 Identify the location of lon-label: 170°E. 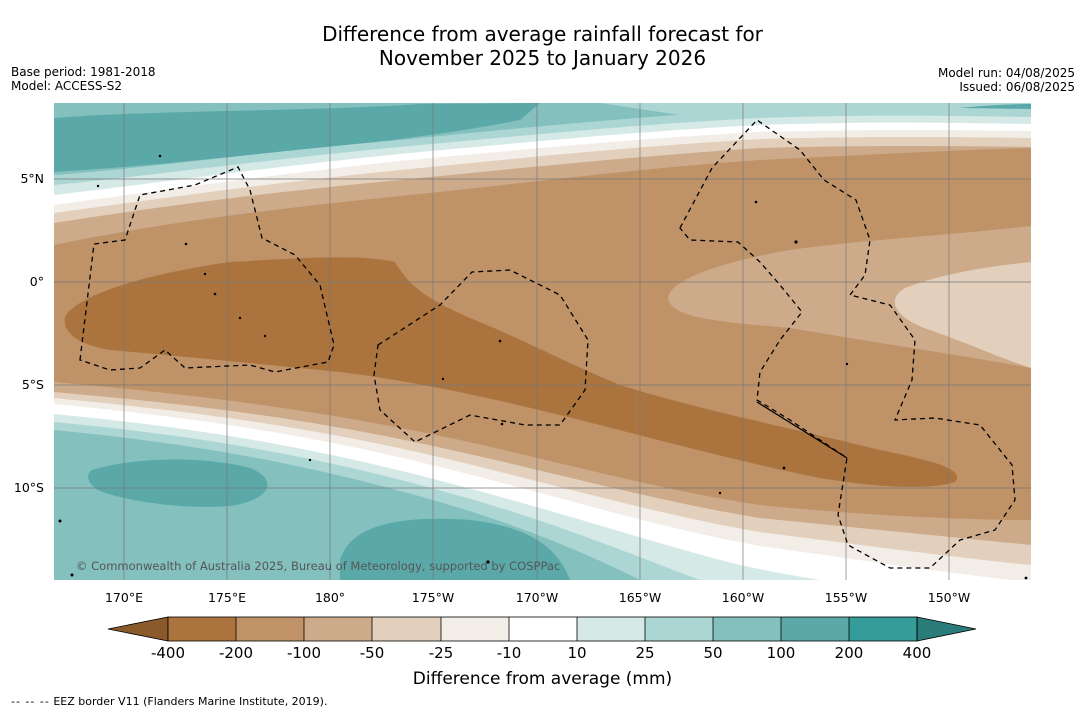
(124, 597).